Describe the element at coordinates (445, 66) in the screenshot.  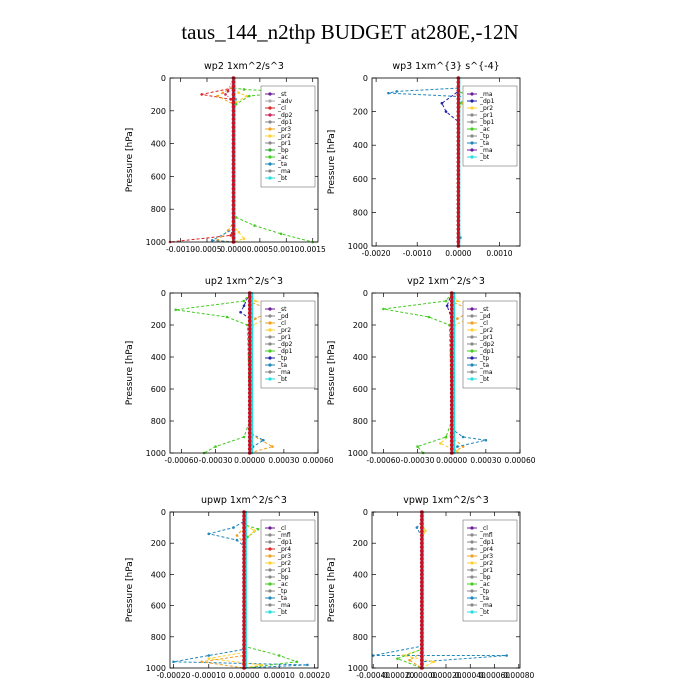
I see `chart-title: wp3 1xm^{3} s^{-4}` at that location.